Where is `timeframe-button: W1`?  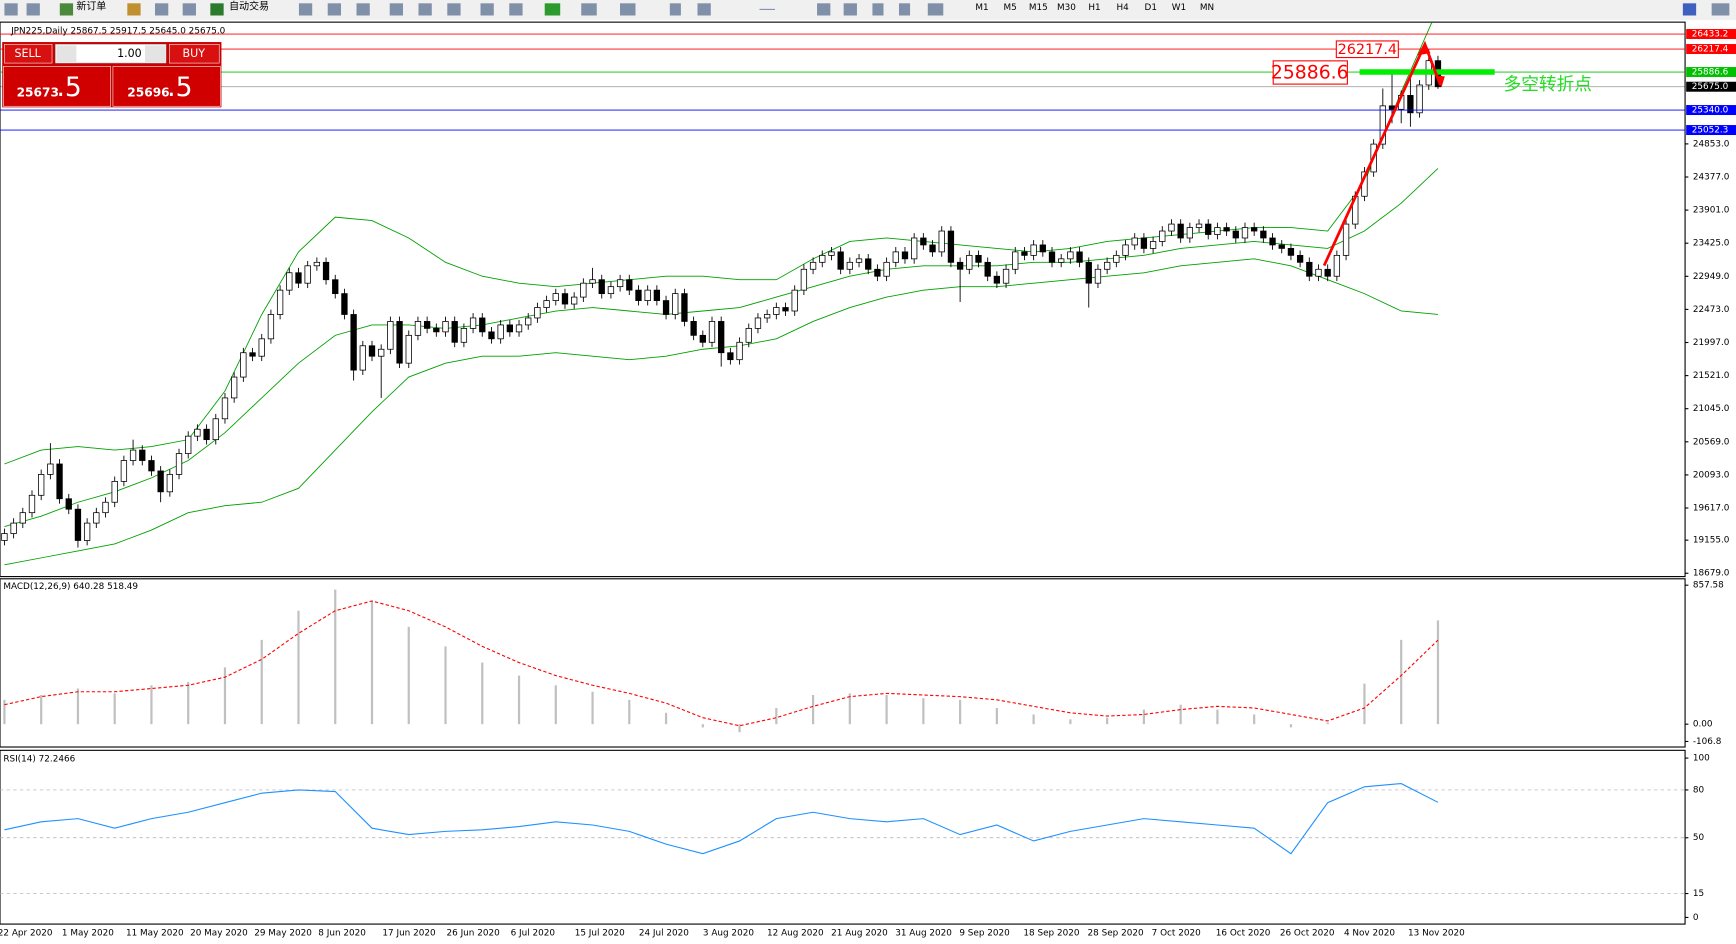
timeframe-button: W1 is located at coordinates (1179, 8).